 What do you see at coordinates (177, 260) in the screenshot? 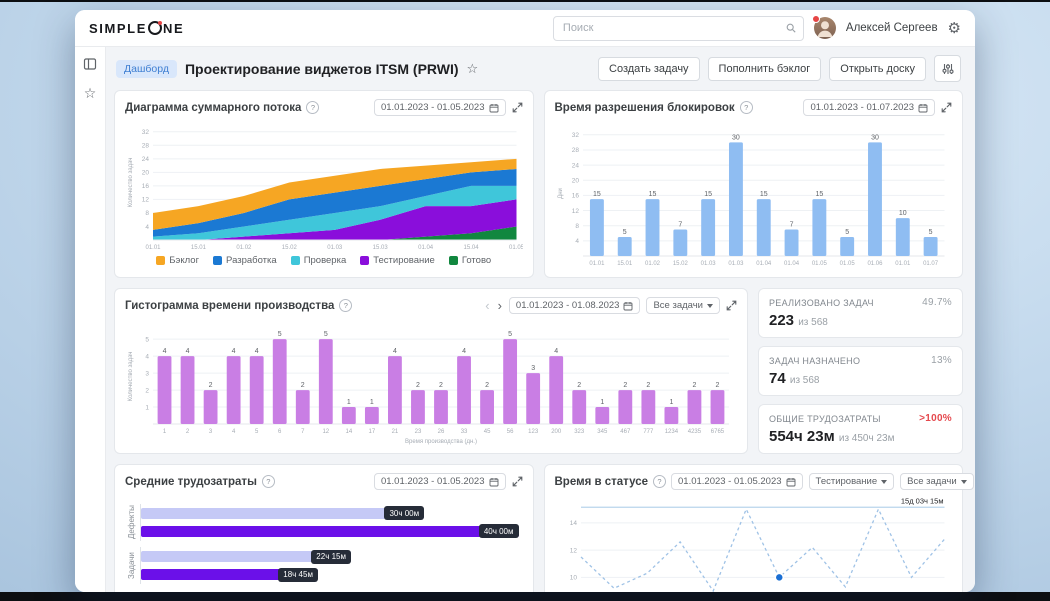
I see `legend-item: Бэклог` at bounding box center [177, 260].